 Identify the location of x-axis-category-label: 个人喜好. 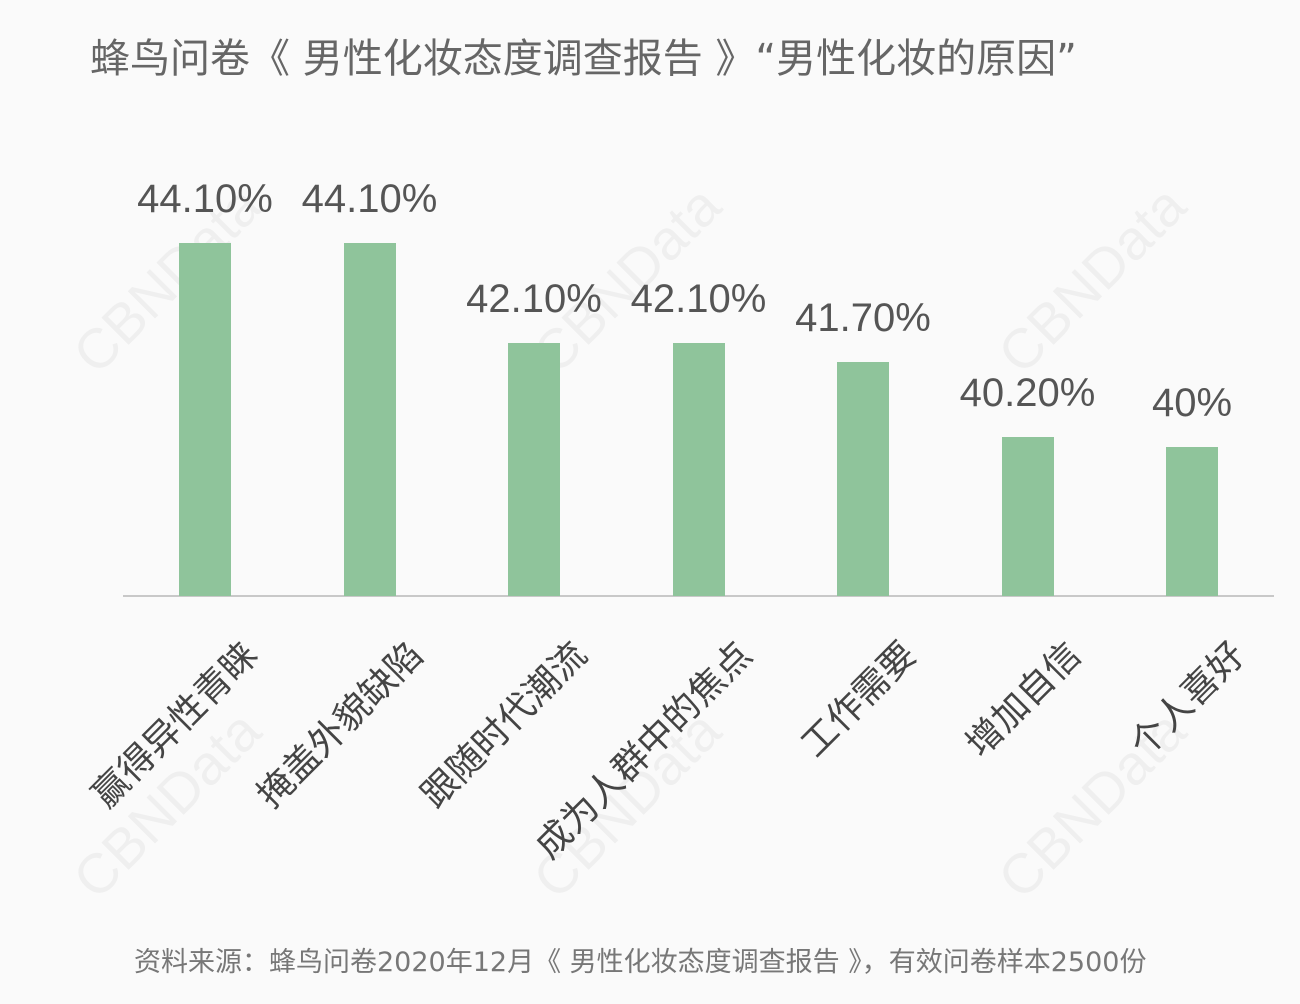
(1188, 700).